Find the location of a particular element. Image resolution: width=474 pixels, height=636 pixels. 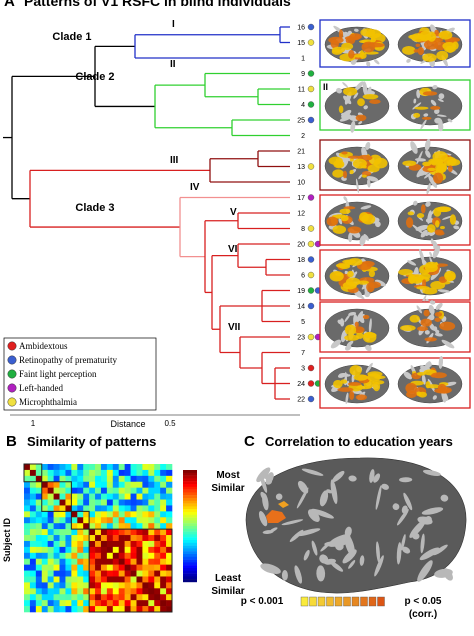

cluster-label: IV is located at coordinates (195, 187).